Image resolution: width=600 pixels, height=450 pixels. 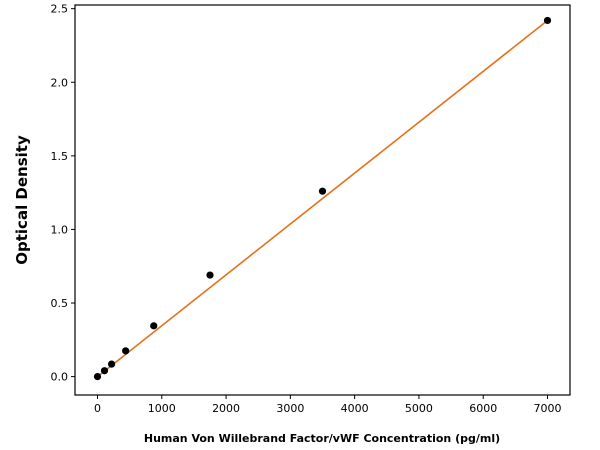 What do you see at coordinates (162, 408) in the screenshot?
I see `x-tick-label: 1000` at bounding box center [162, 408].